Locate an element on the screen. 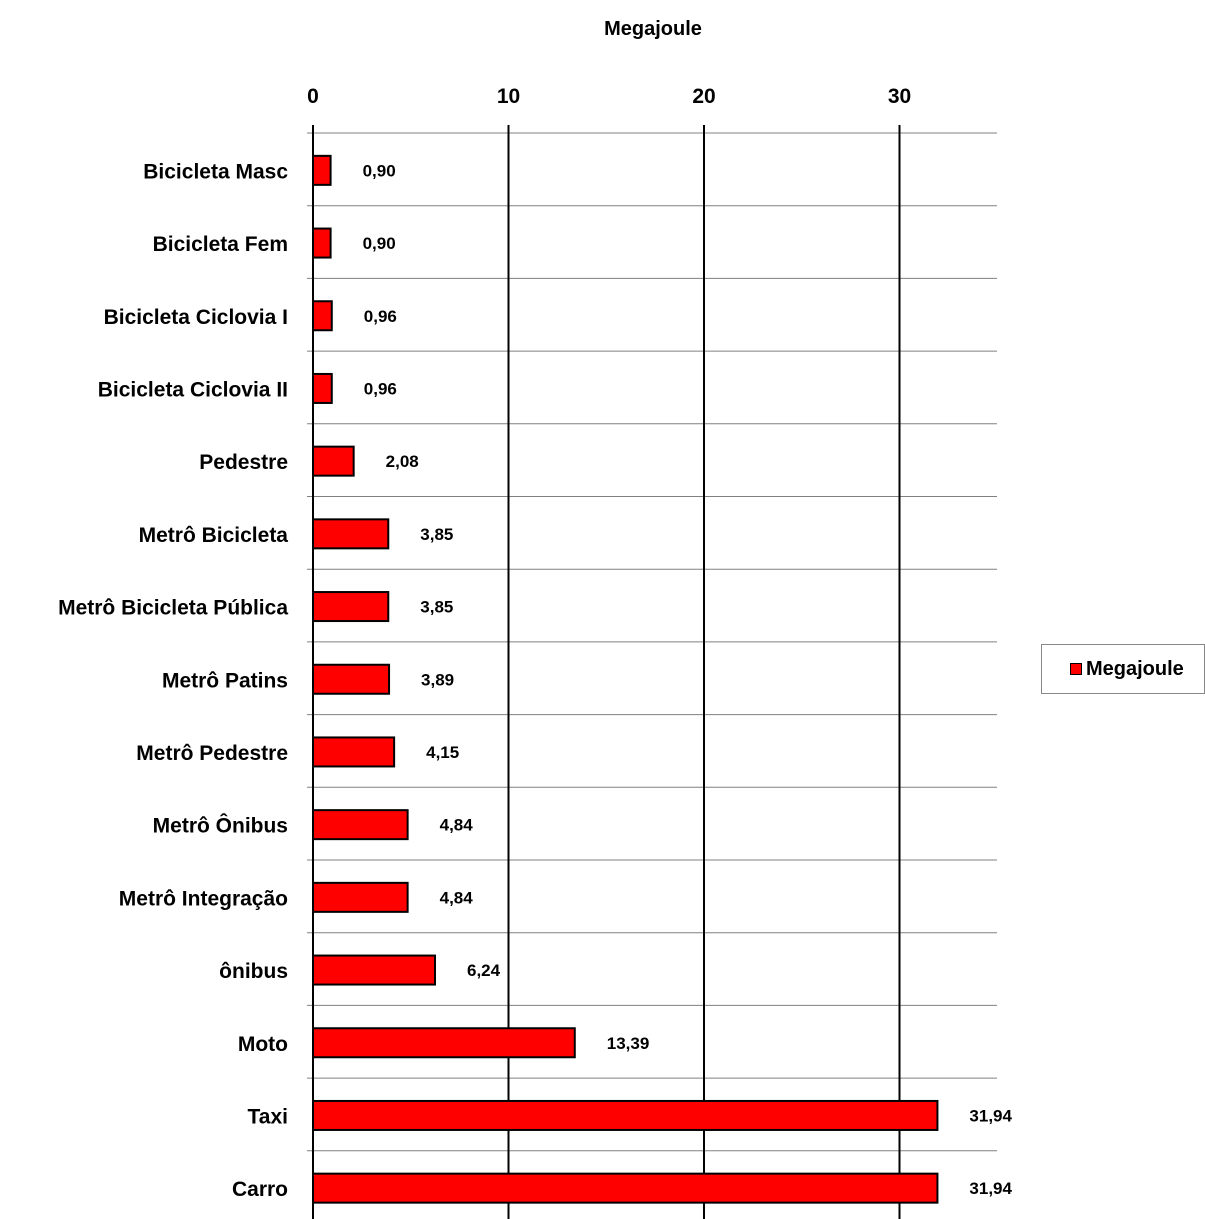  data-label: 6,24 is located at coordinates (484, 970).